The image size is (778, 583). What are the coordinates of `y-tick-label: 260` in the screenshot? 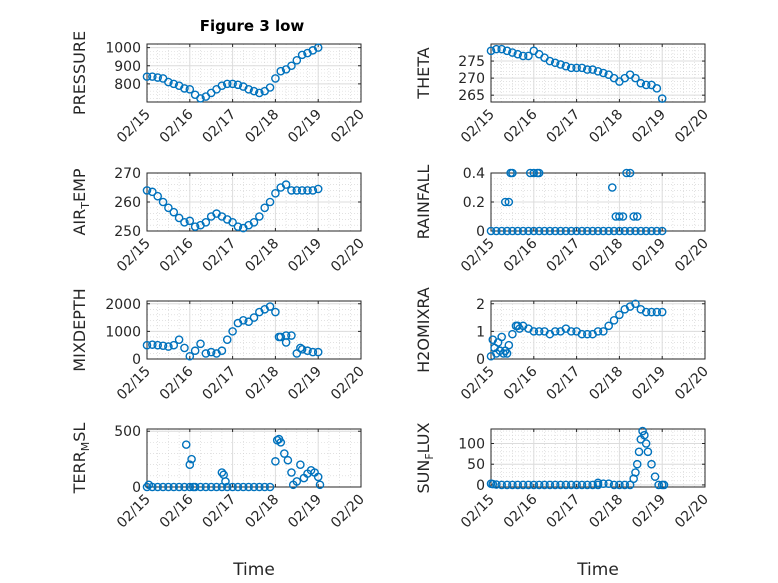 It's located at (127, 203).